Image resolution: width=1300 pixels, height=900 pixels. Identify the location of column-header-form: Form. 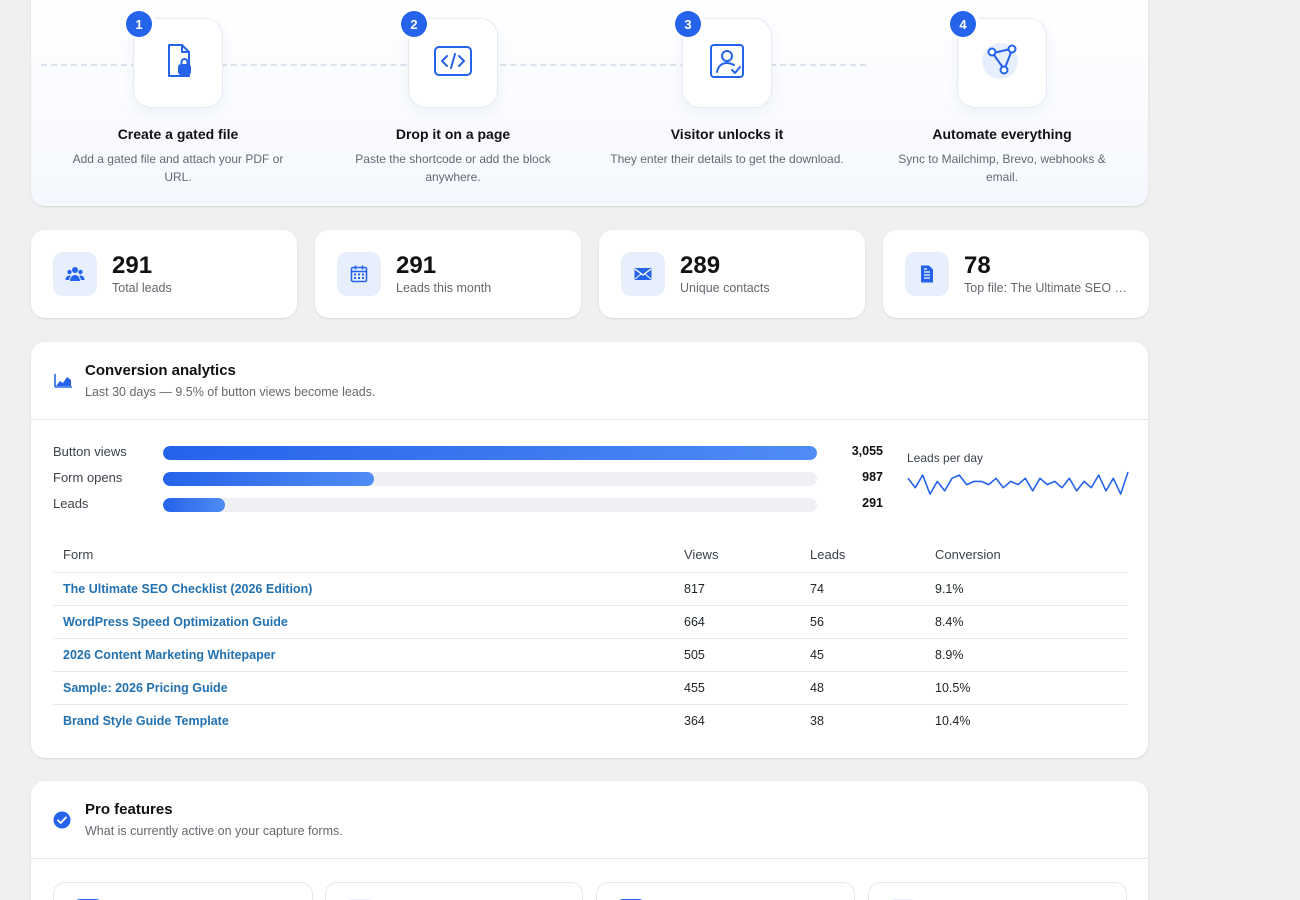
(363, 555).